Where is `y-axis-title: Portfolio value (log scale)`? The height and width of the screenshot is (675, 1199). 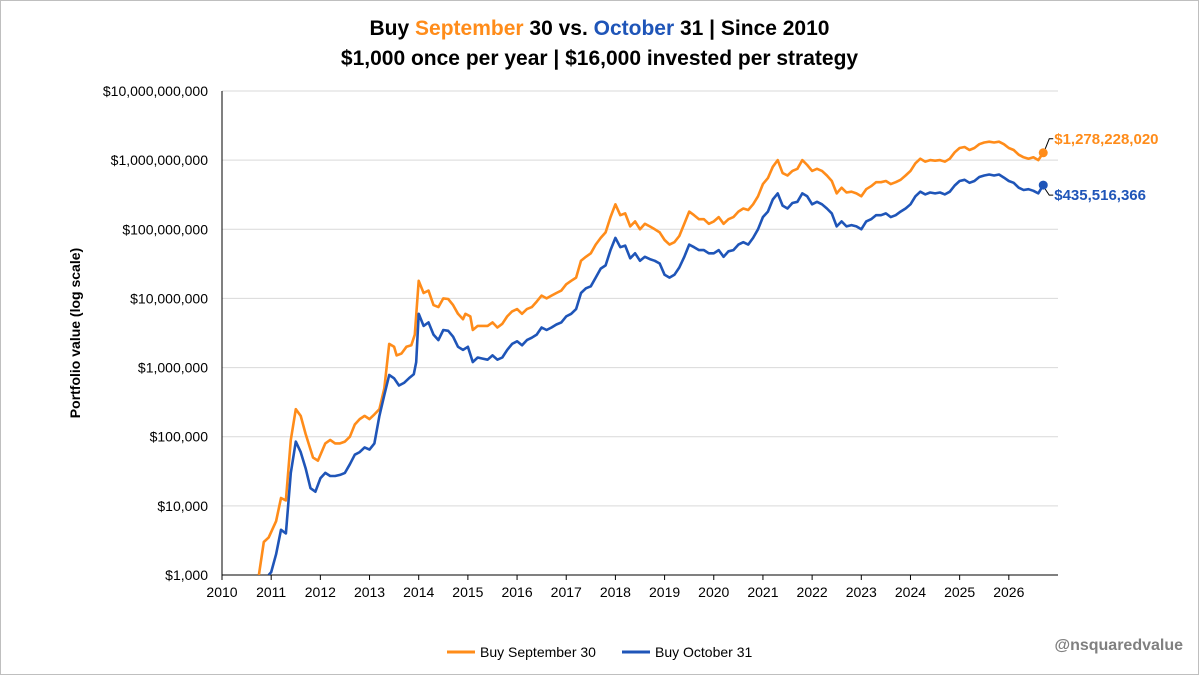
y-axis-title: Portfolio value (log scale) is located at coordinates (75, 333).